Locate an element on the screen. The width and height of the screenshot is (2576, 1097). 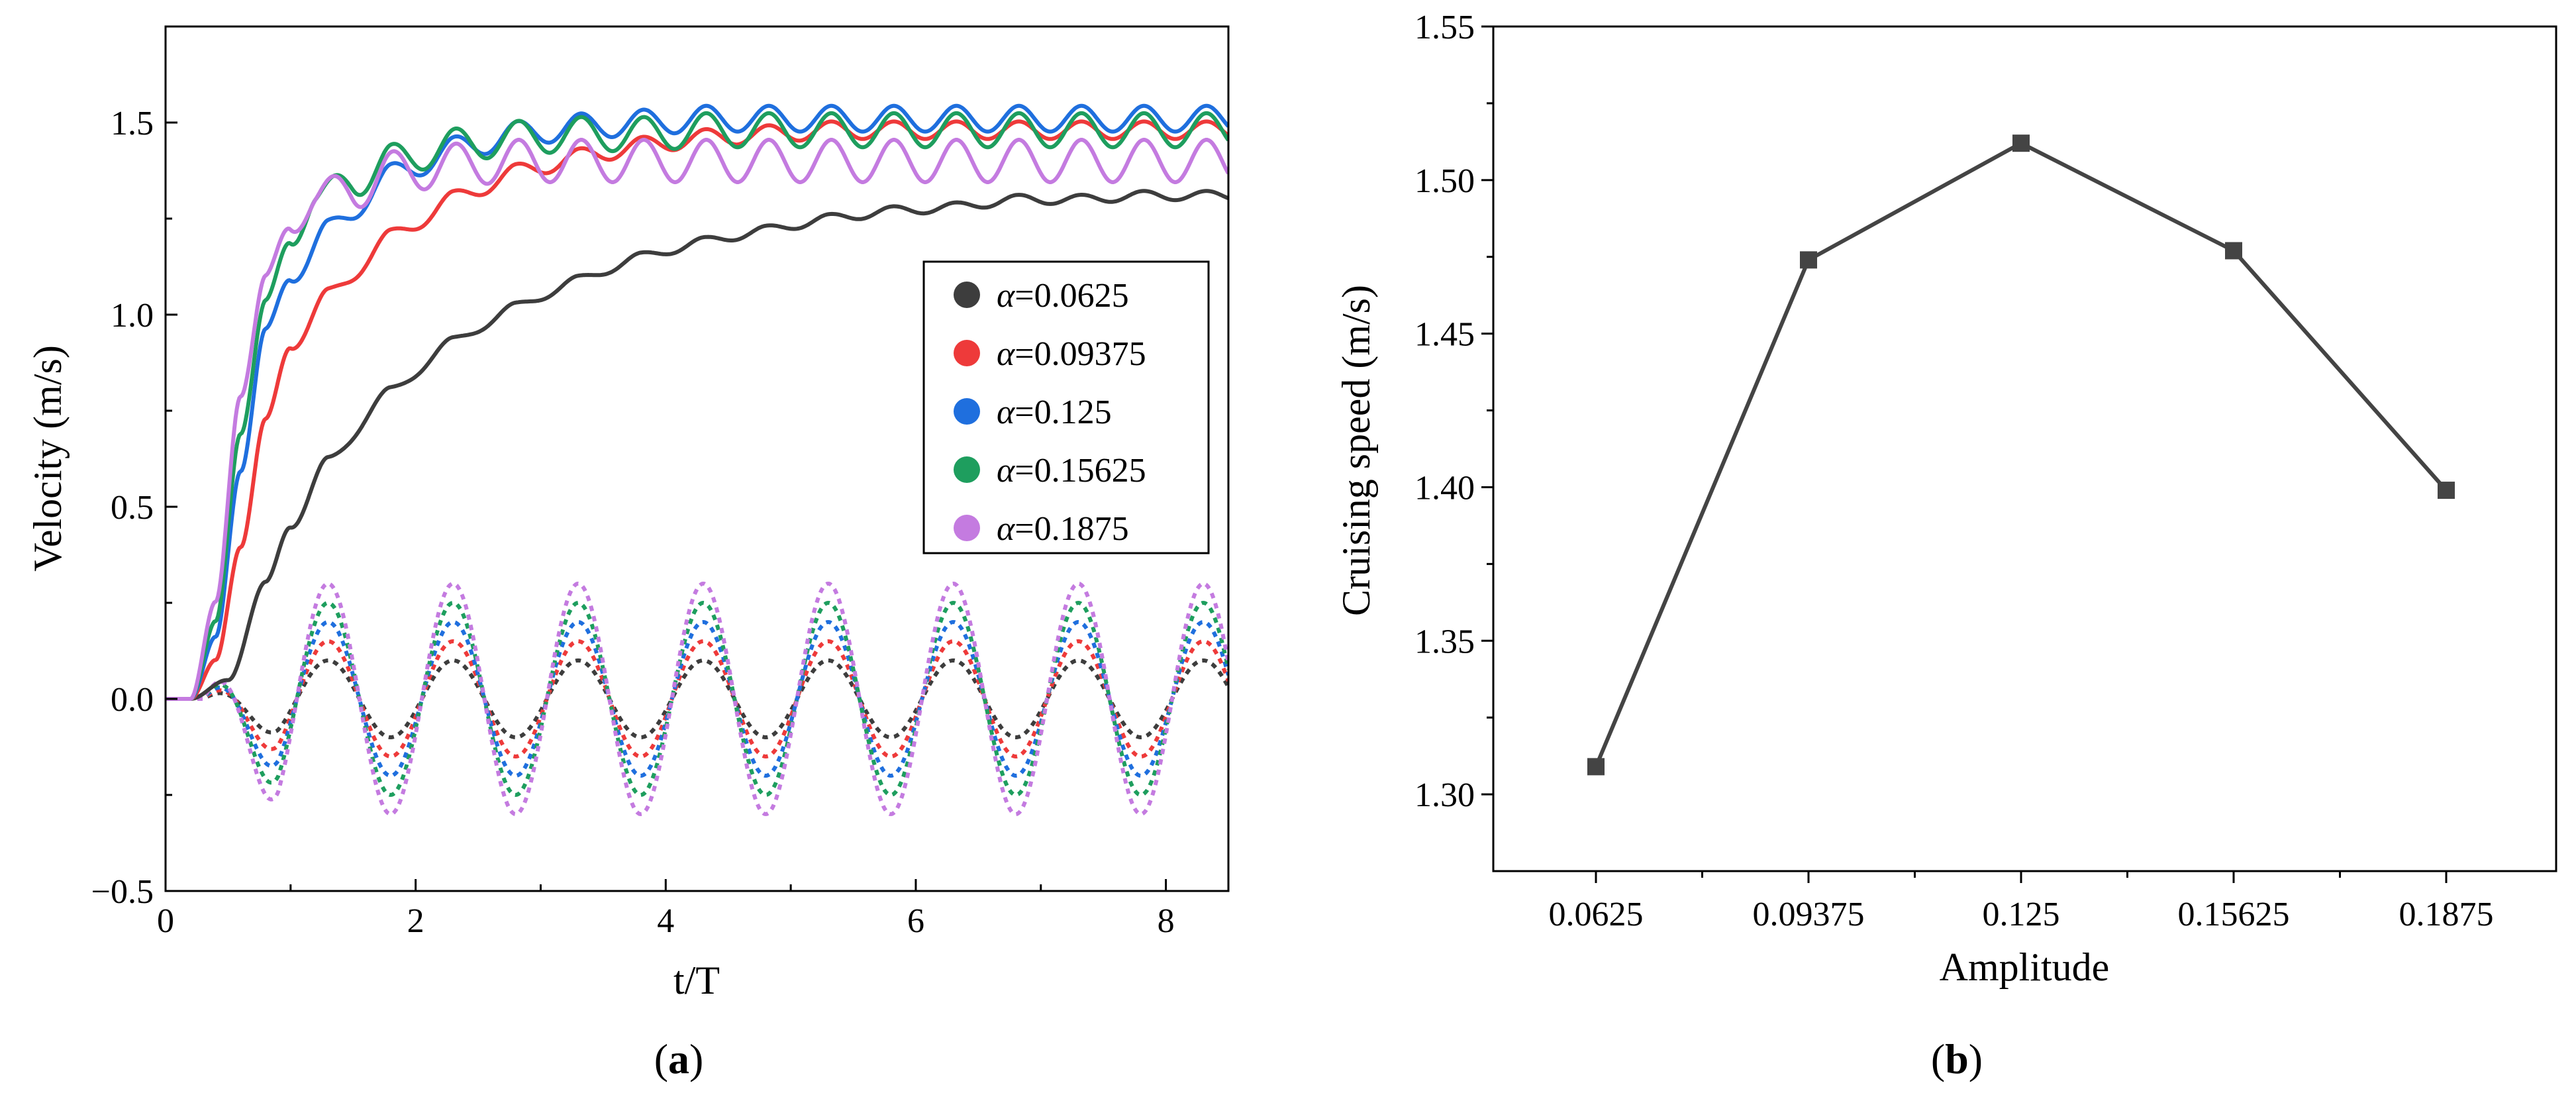
panel-a-y-axis-title: Velocity (m/s) is located at coordinates (48, 459).